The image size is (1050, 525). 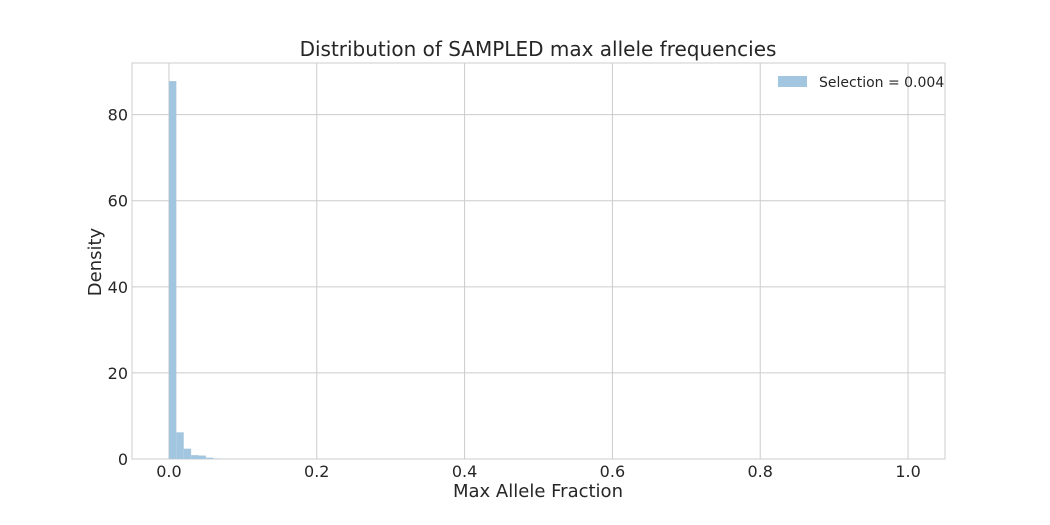 I want to click on x-tick-label: 0.6, so click(x=612, y=471).